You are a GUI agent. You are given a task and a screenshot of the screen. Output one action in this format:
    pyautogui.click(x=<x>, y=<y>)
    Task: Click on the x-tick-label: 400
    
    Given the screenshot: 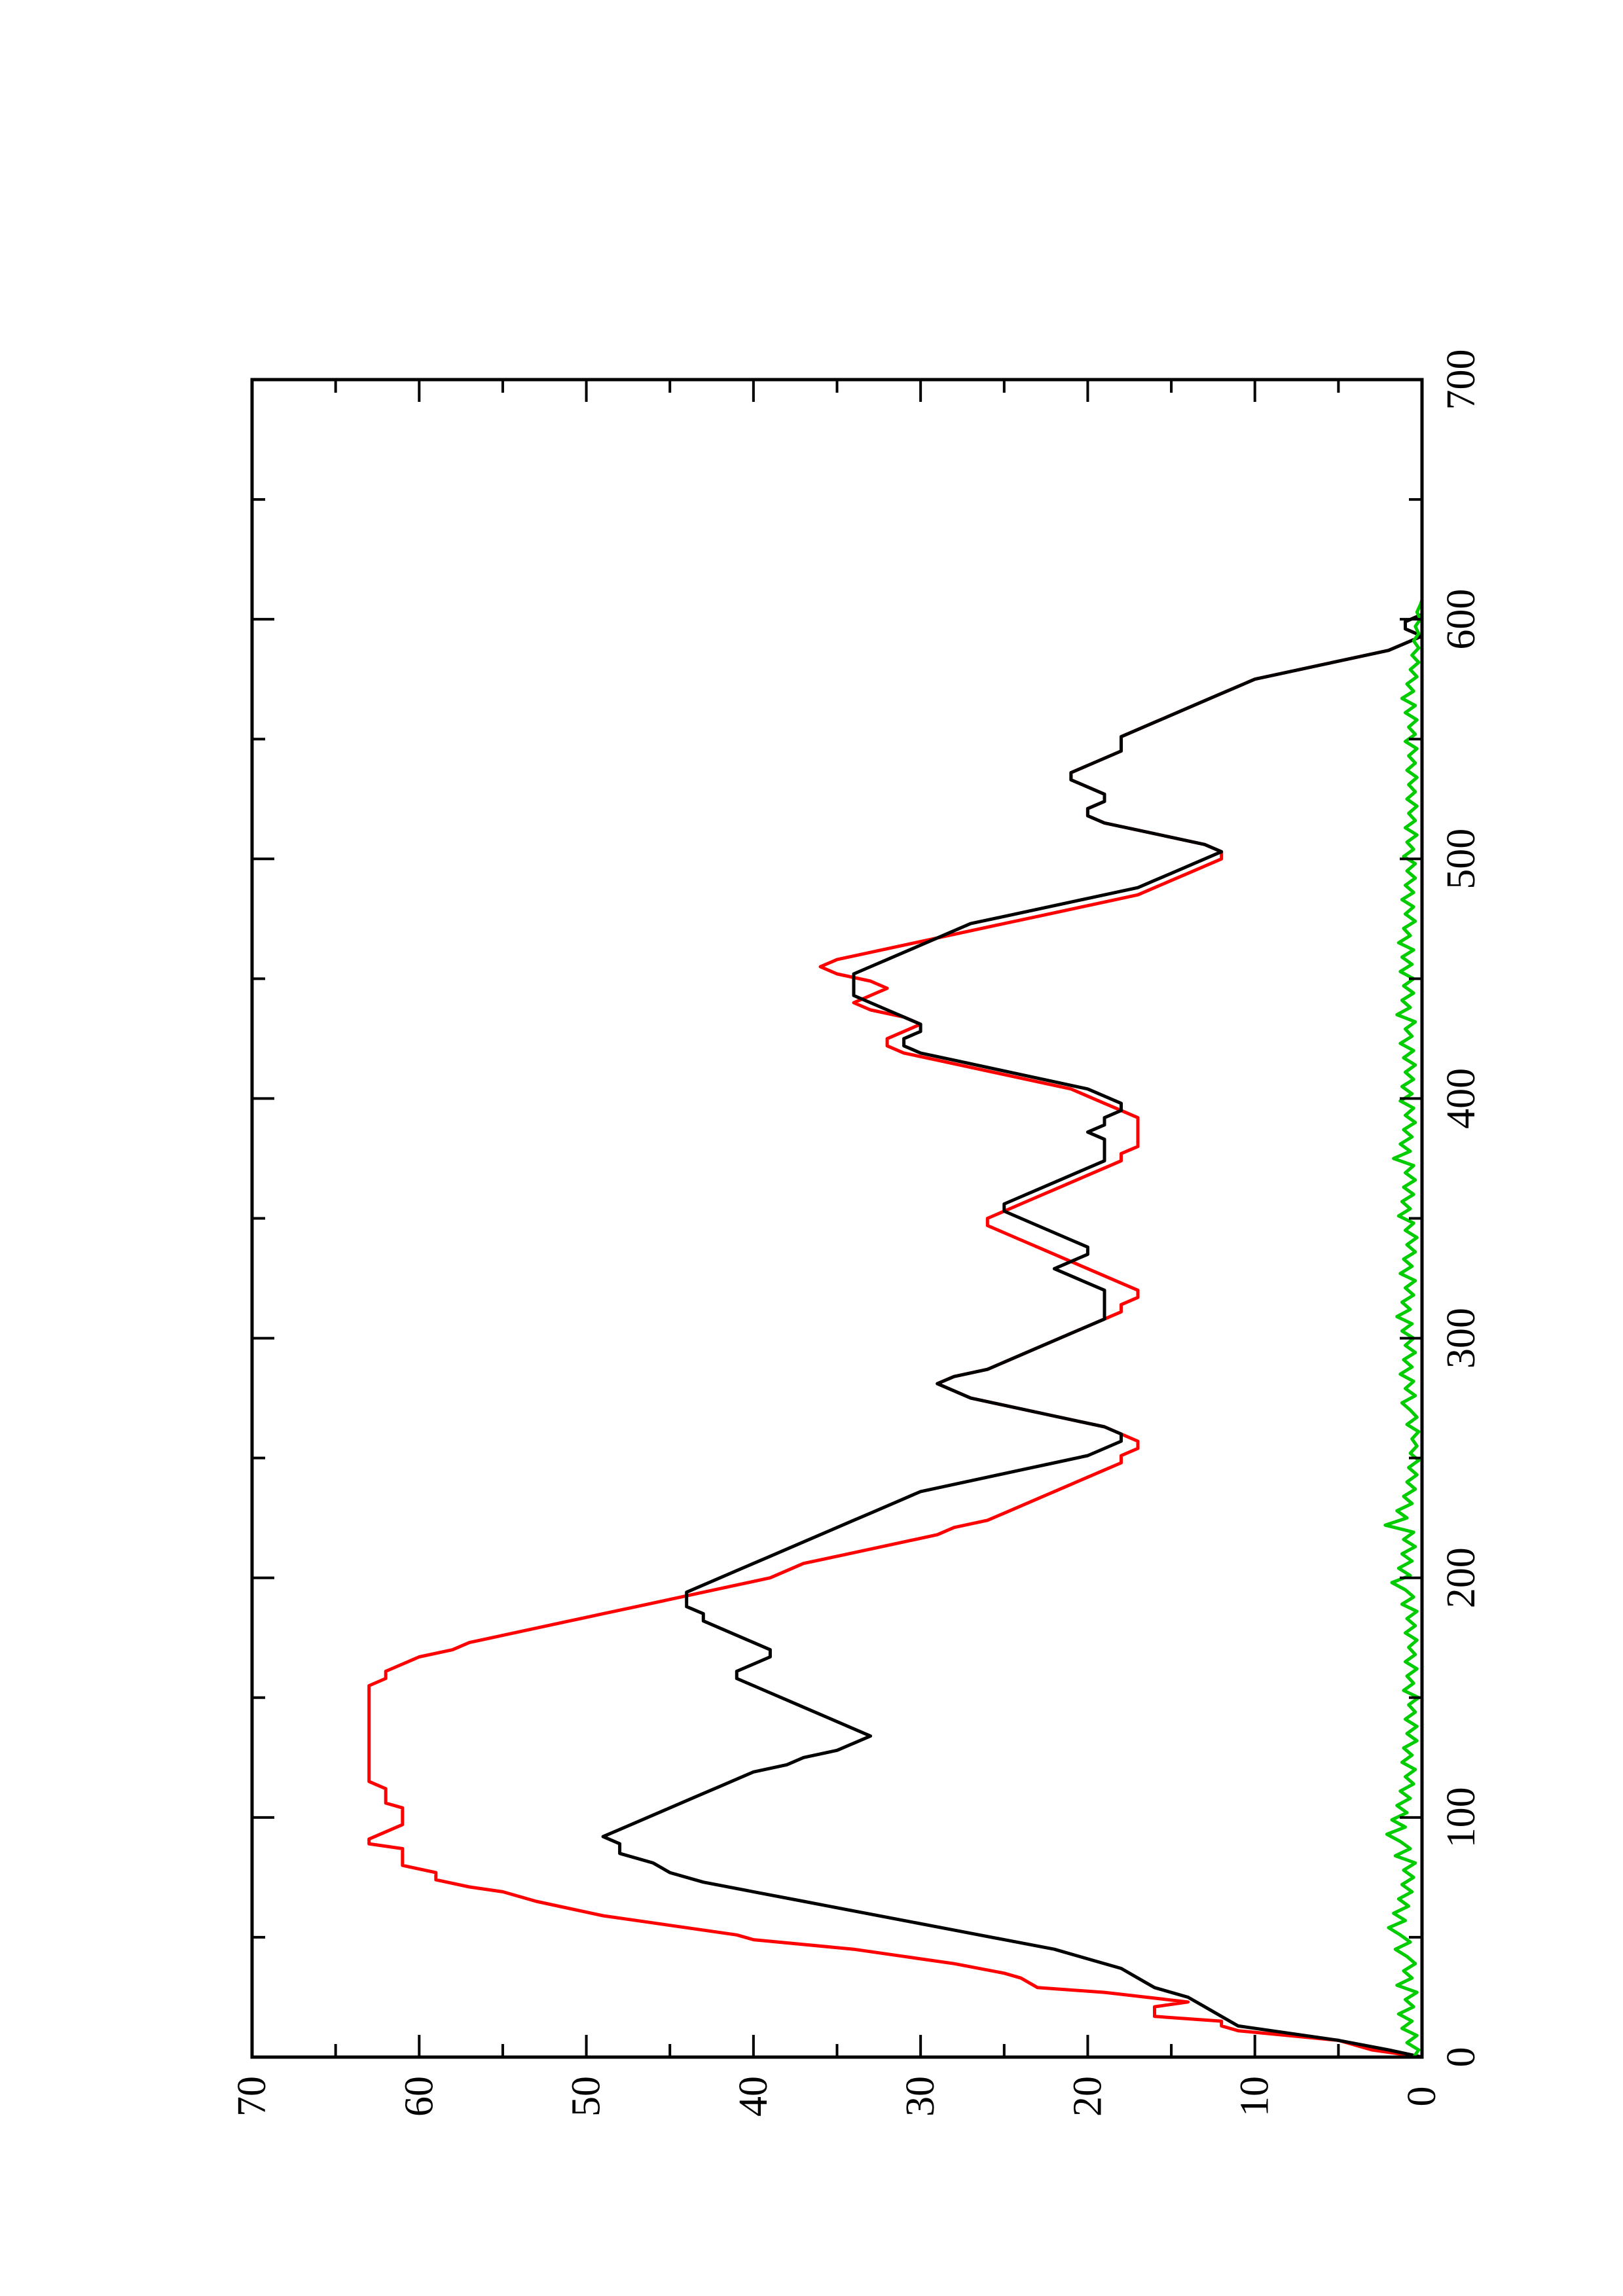 What is the action you would take?
    pyautogui.click(x=1461, y=1098)
    